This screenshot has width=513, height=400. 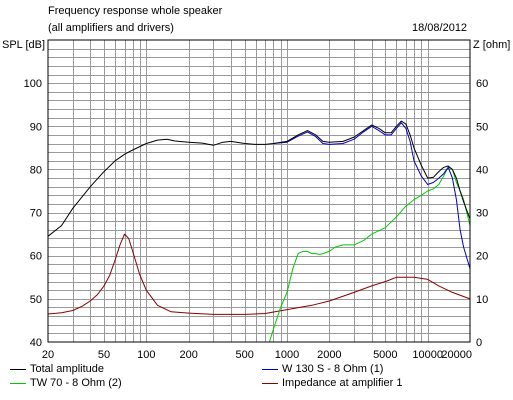 What do you see at coordinates (111, 28) in the screenshot?
I see `chart-subtitle: (all amplifiers and drivers)` at bounding box center [111, 28].